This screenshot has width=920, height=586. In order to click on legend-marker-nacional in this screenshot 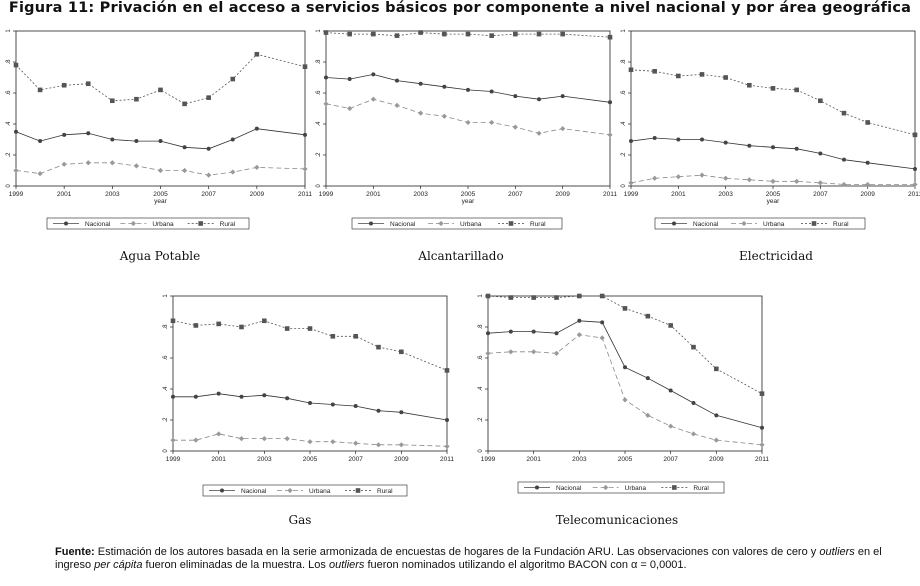, I will do `click(674, 223)`.